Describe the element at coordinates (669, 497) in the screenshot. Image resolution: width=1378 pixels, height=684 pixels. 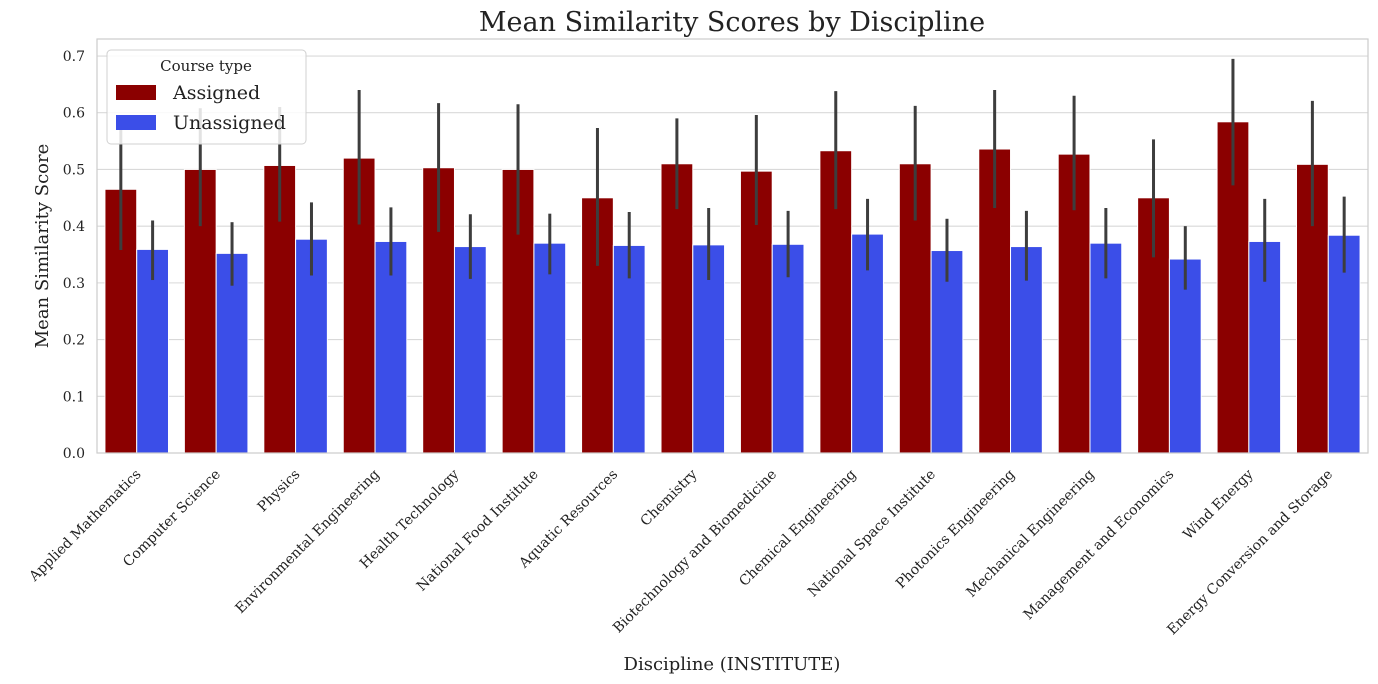
I see `x-tick-label: Chemistry` at that location.